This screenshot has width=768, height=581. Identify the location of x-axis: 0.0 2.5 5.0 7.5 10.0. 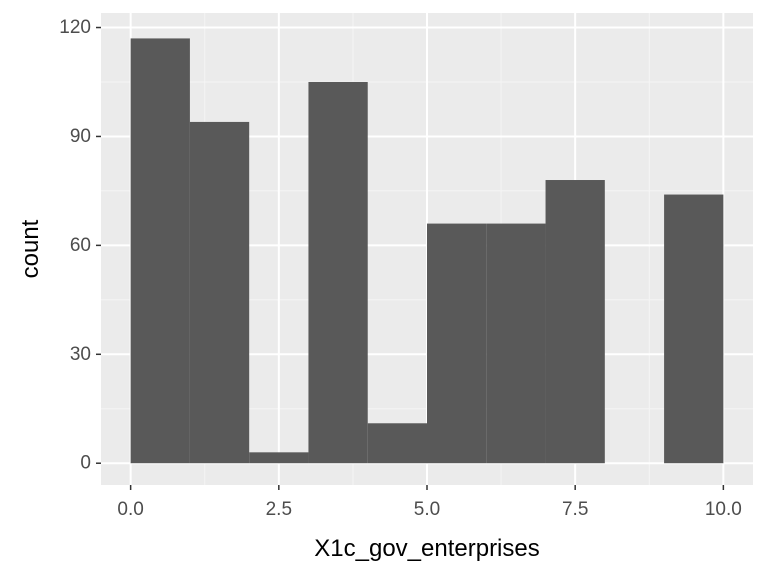
(429, 502).